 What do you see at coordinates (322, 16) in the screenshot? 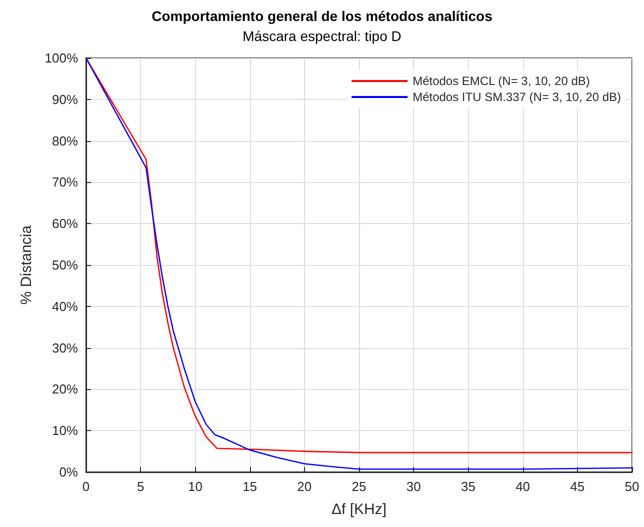
I see `chart-title: Comportamiento general de los métodos analíticos` at bounding box center [322, 16].